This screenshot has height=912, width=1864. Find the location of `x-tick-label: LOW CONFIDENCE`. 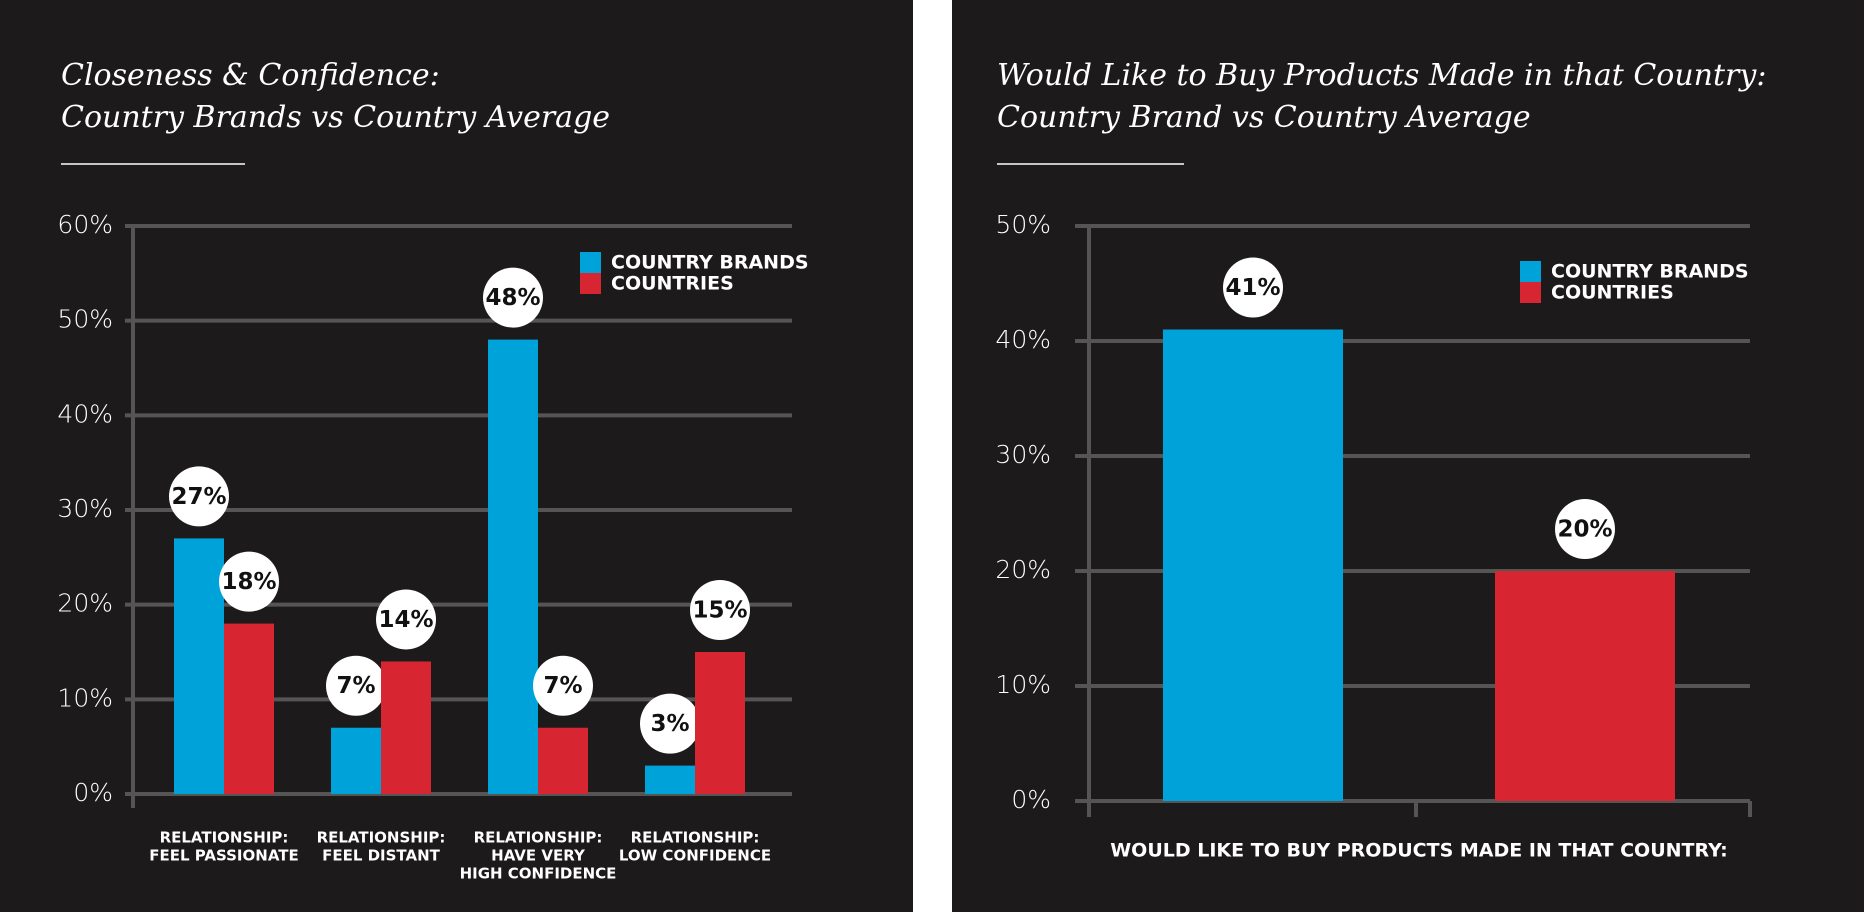

x-tick-label: LOW CONFIDENCE is located at coordinates (695, 856).